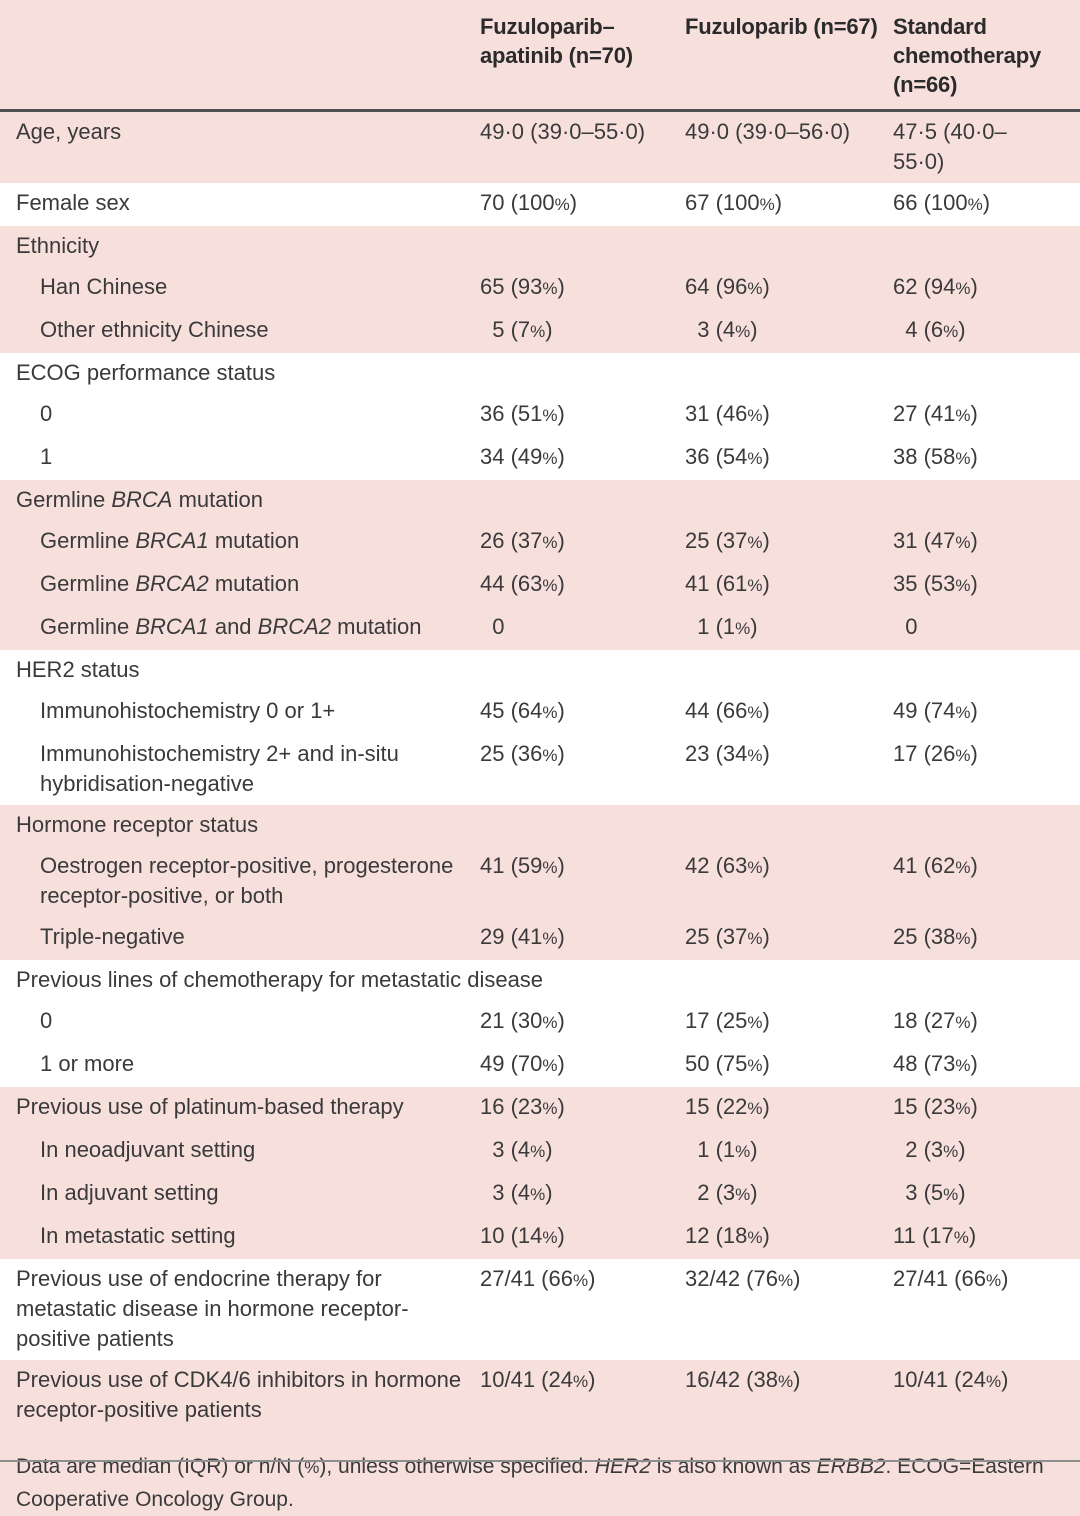  I want to click on row-label: Female sex, so click(73, 202).